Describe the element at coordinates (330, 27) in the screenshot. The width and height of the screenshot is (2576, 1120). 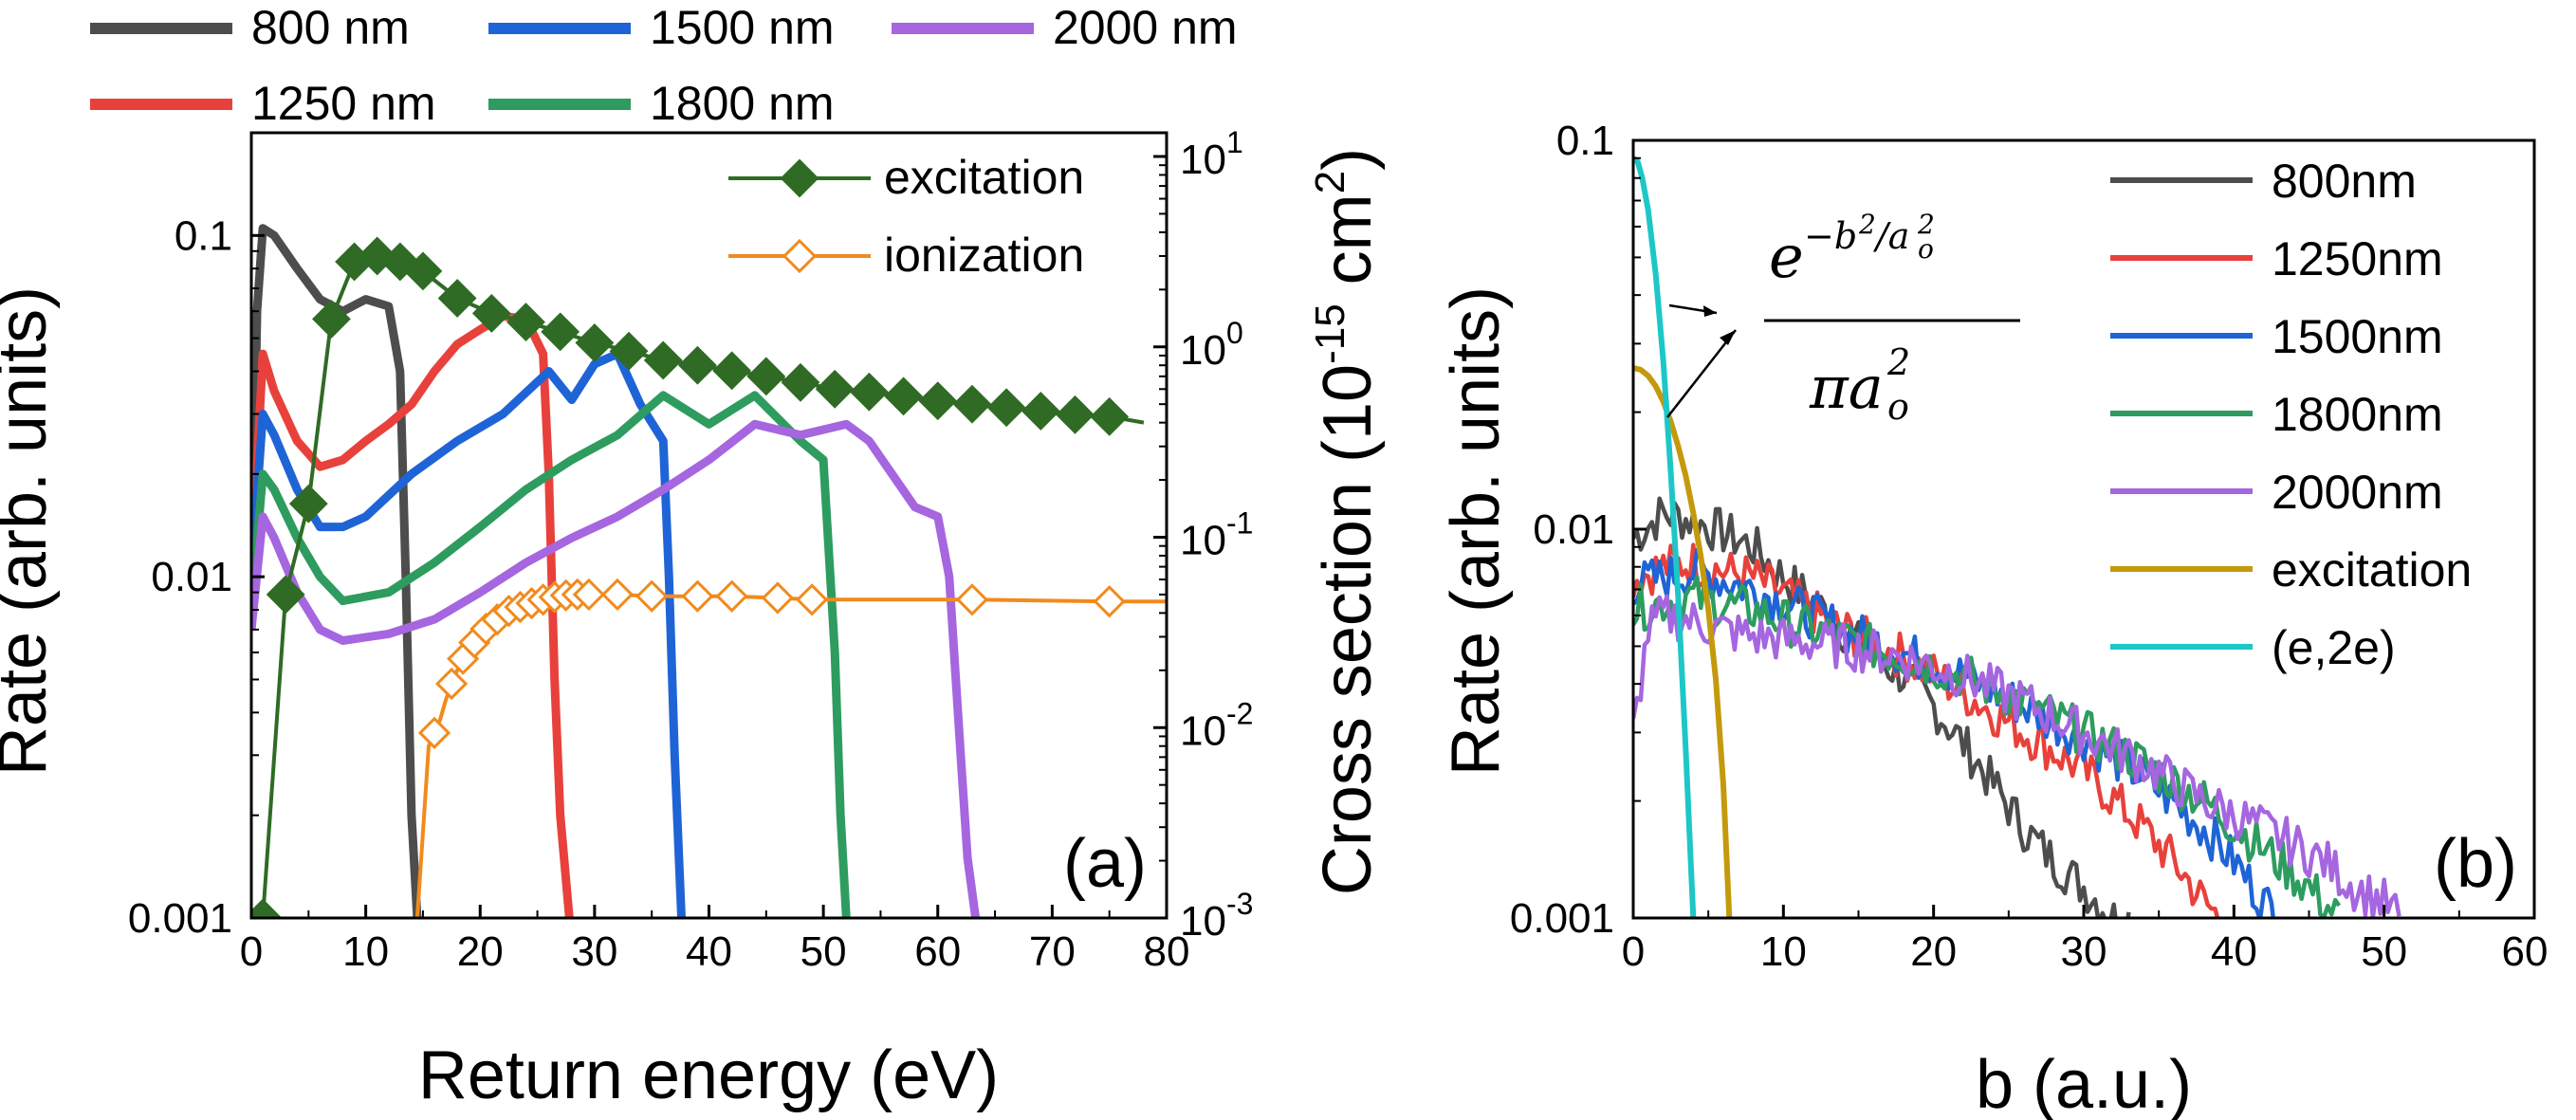
I see `legend-label: 800 nm` at that location.